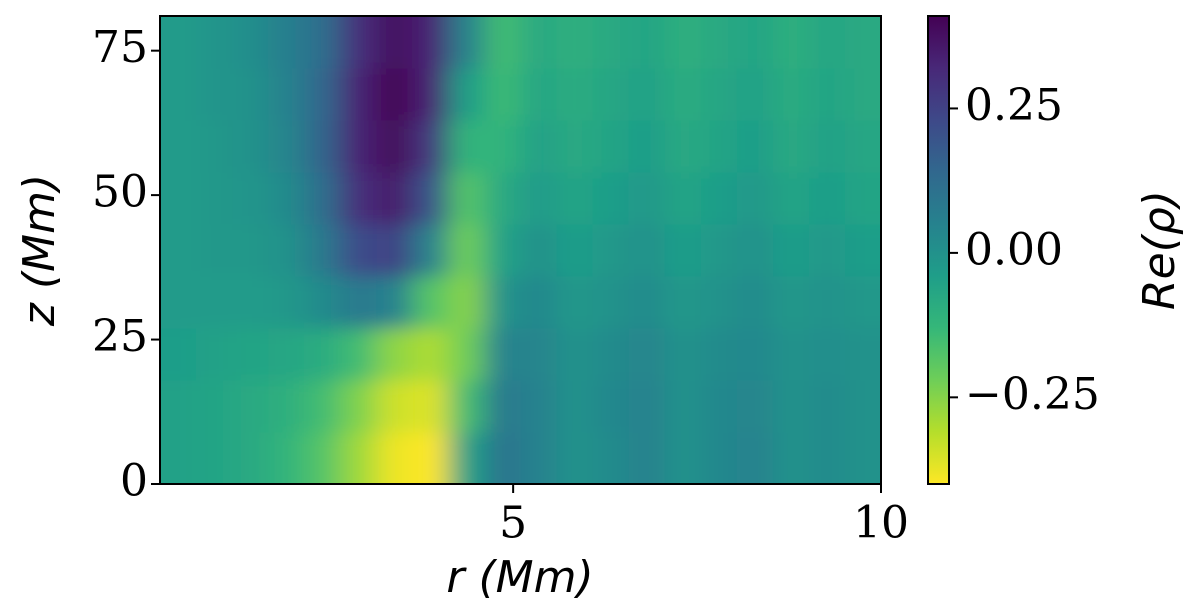 Image resolution: width=1200 pixels, height=616 pixels. What do you see at coordinates (134, 481) in the screenshot?
I see `y-tick-label: 0` at bounding box center [134, 481].